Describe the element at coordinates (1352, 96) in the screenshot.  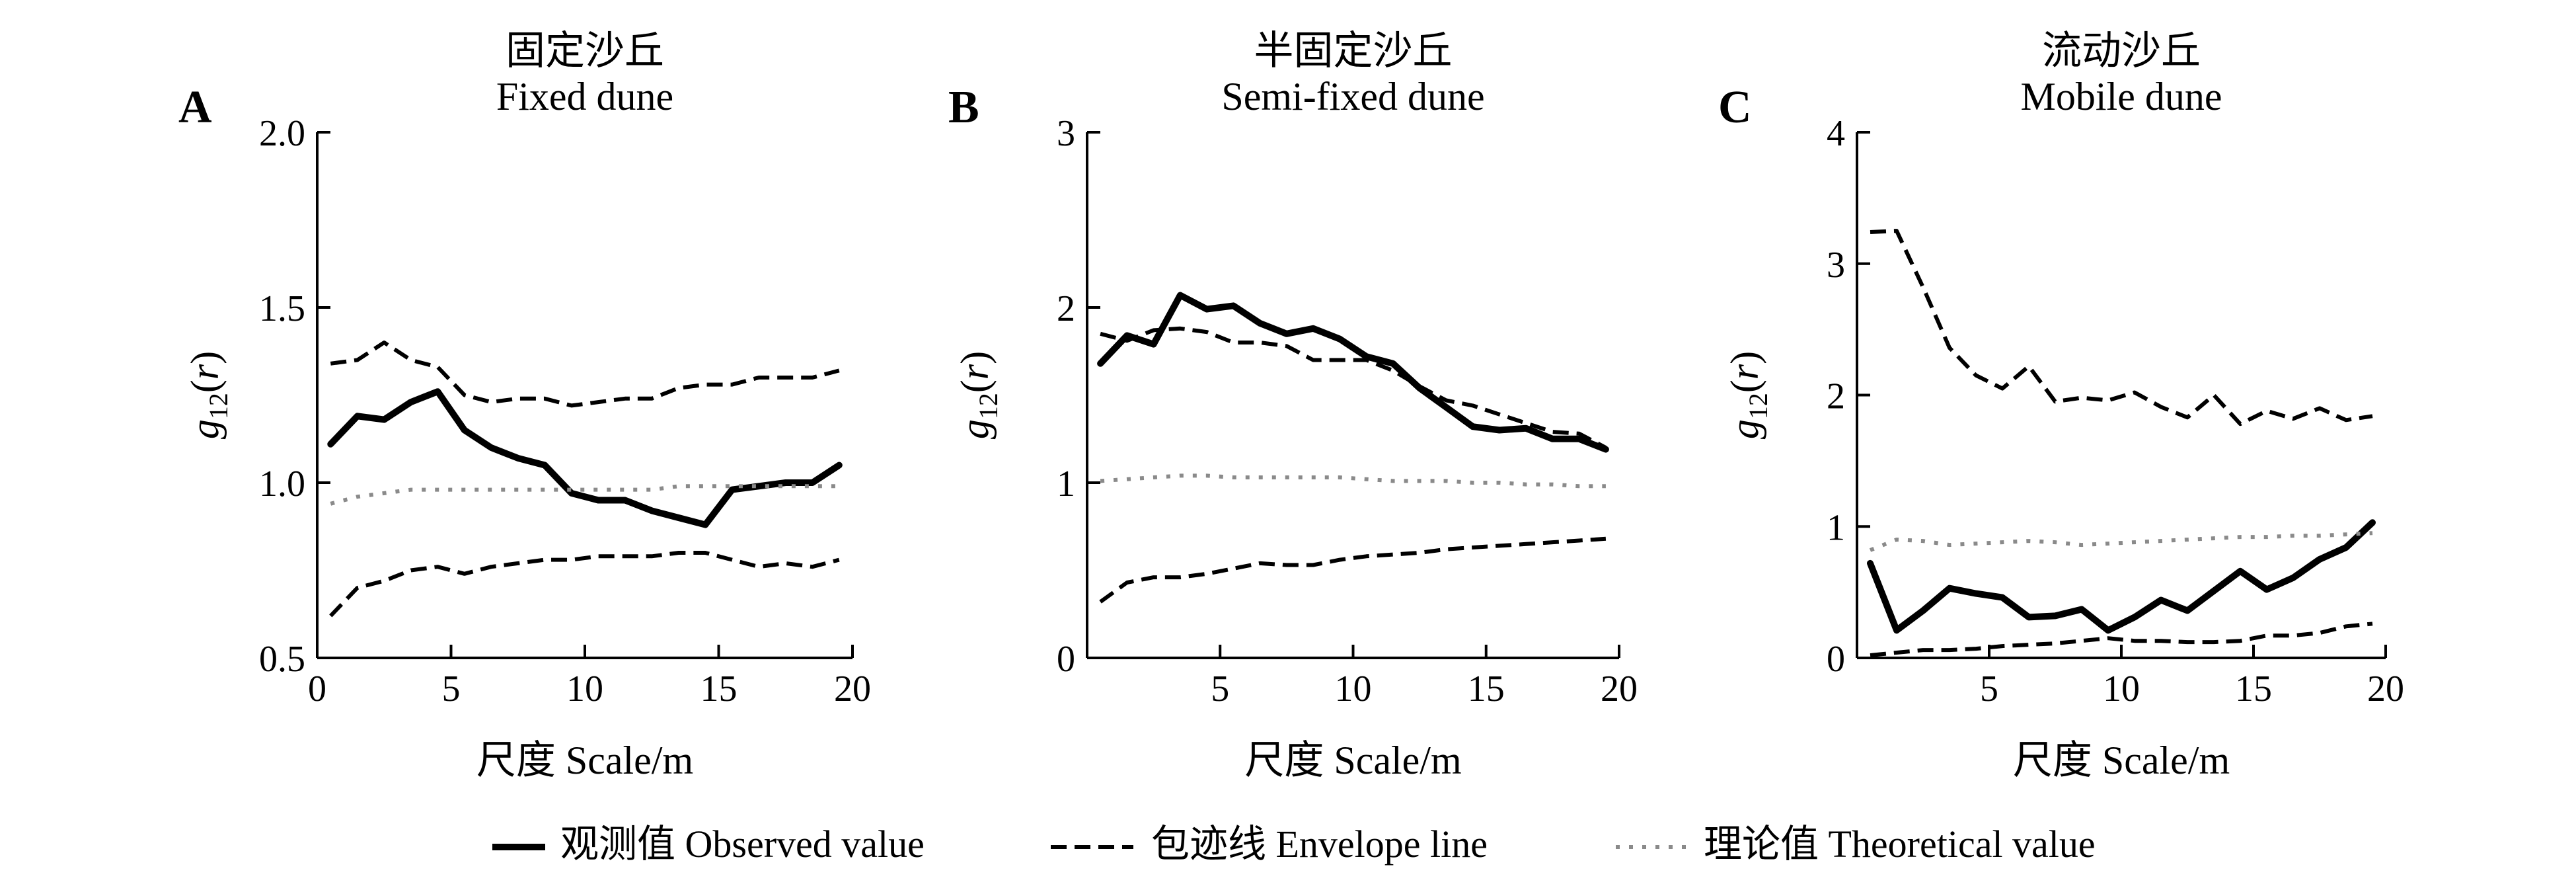
I see `panel-title-en: Semi-fixed dune` at that location.